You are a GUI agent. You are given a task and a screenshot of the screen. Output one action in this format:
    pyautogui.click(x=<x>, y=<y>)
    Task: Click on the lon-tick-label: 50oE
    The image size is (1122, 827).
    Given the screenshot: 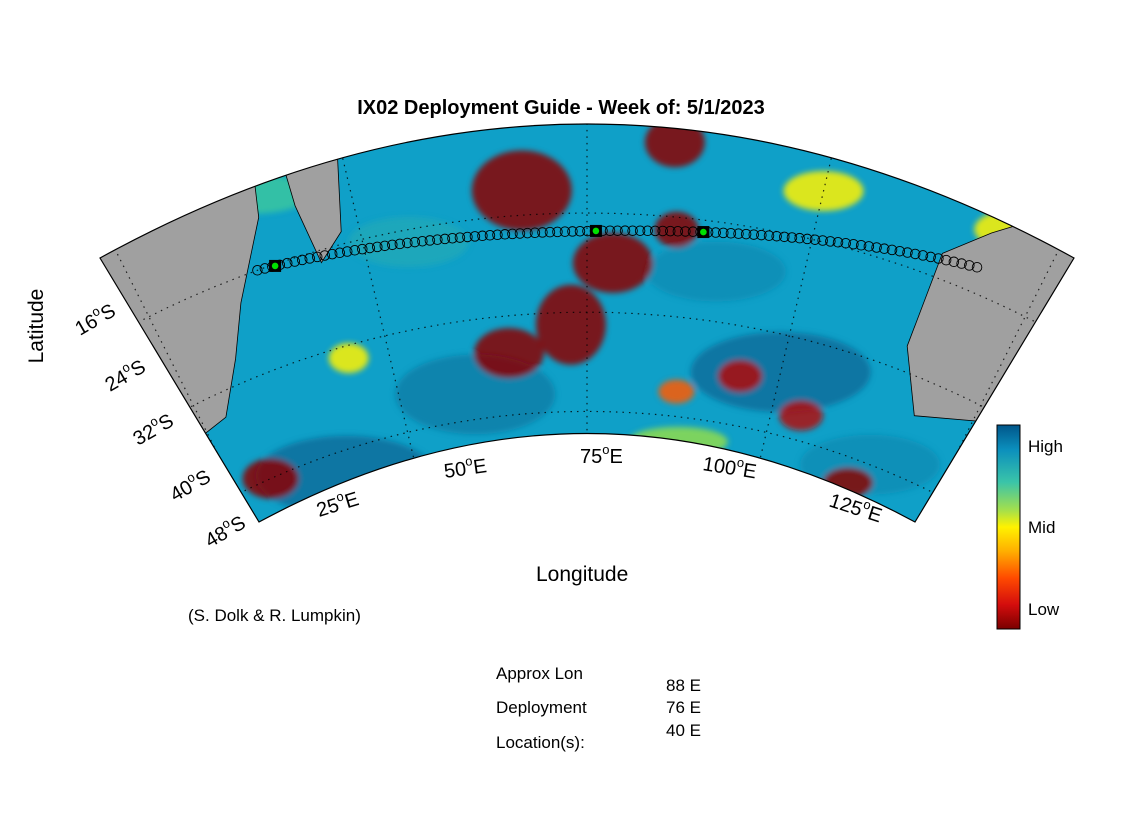 What is the action you would take?
    pyautogui.click(x=465, y=467)
    